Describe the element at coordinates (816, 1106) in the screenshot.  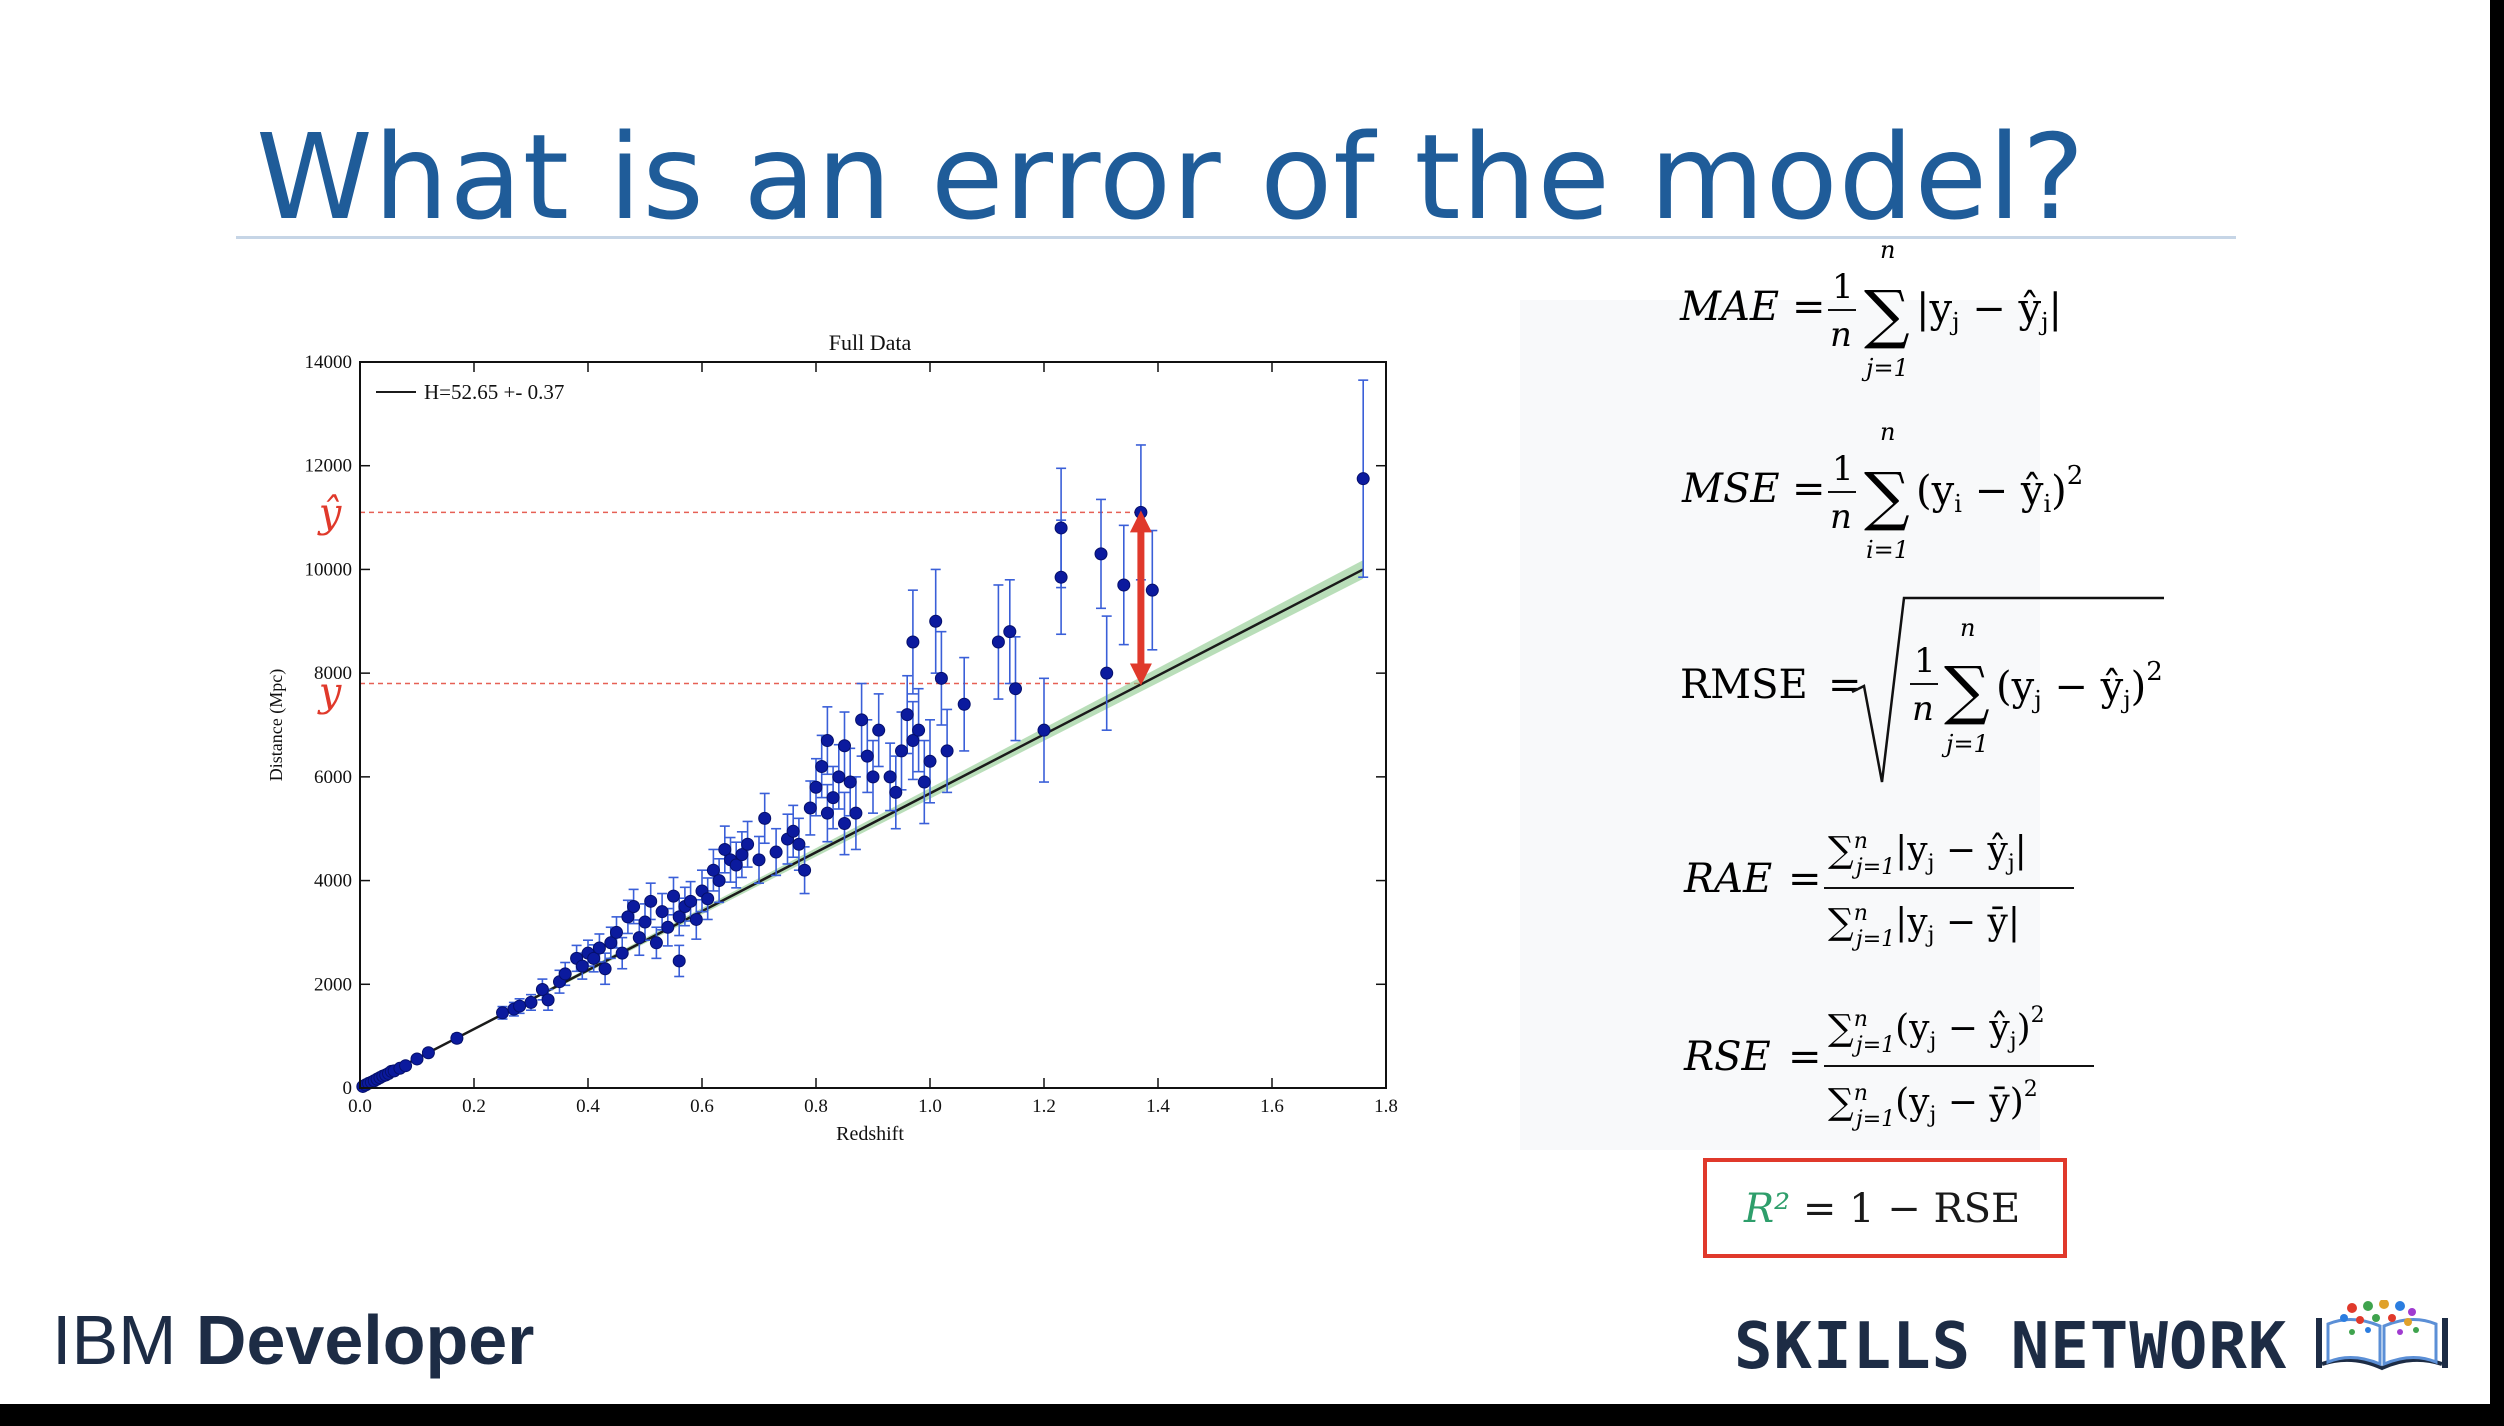
I see `x-tick-label: 0.8` at that location.